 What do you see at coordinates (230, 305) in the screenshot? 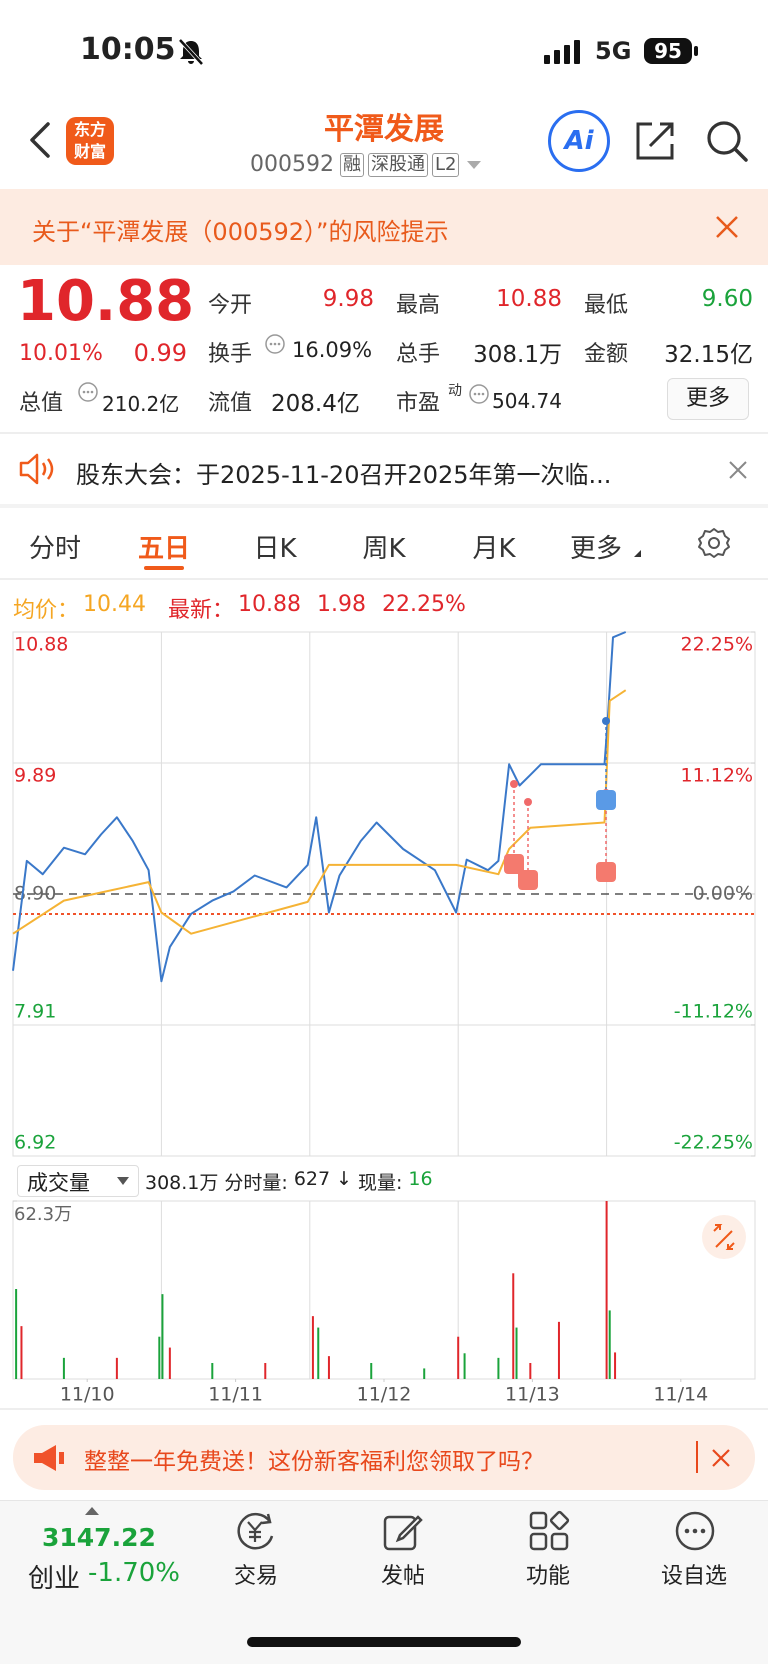
I see `field-label: 今开` at bounding box center [230, 305].